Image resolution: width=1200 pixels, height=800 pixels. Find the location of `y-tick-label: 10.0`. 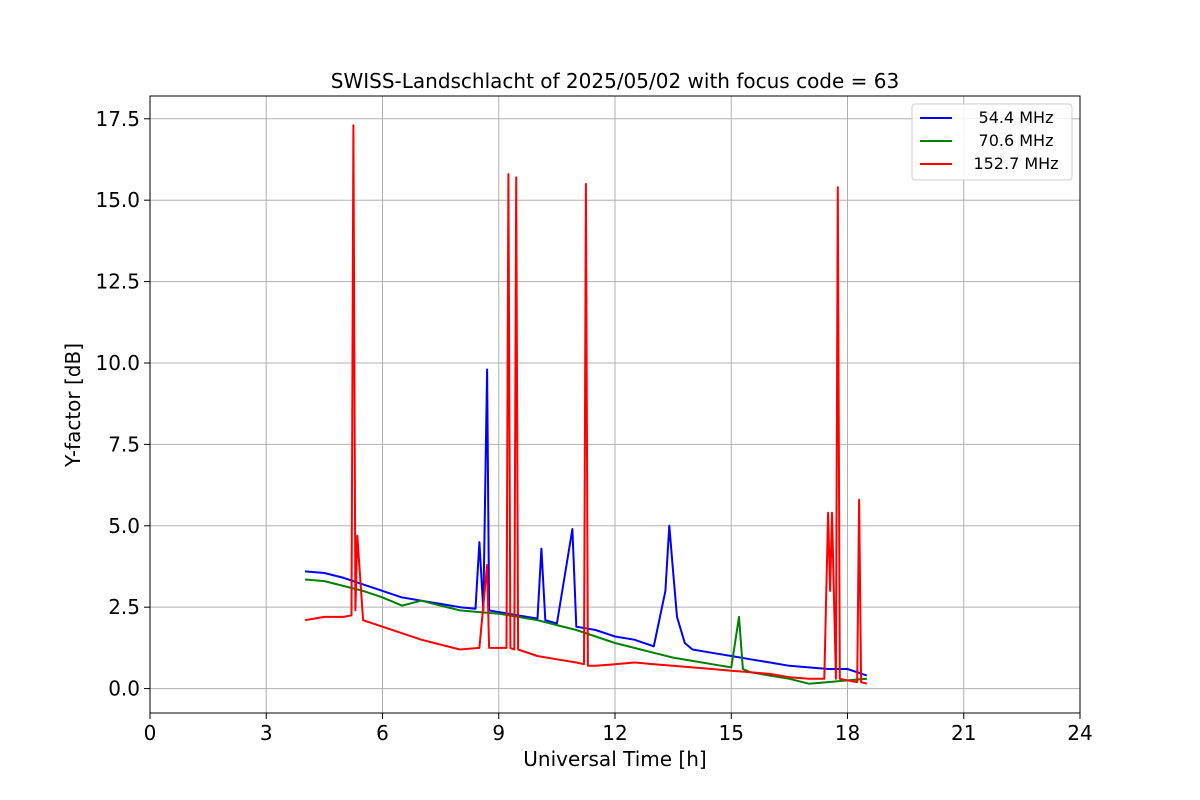

y-tick-label: 10.0 is located at coordinates (117, 363).